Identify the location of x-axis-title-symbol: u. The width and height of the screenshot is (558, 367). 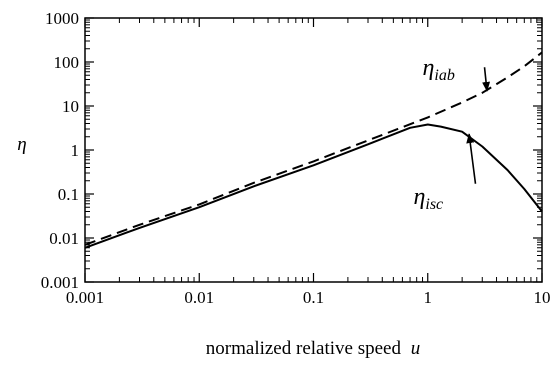
(416, 348).